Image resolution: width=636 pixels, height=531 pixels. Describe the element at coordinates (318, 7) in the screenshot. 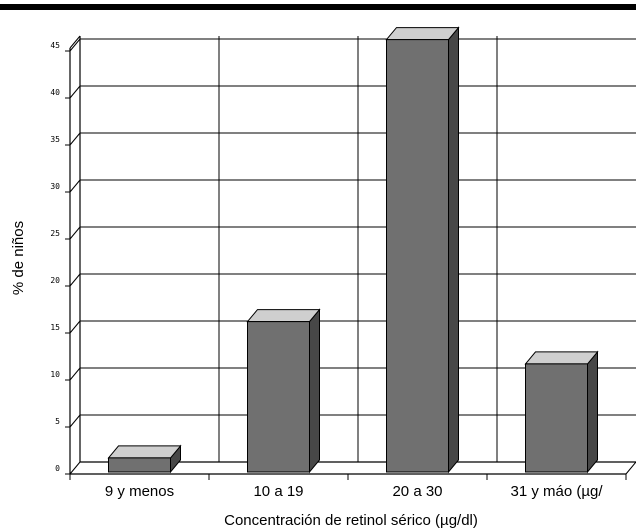

I see `top-rule` at that location.